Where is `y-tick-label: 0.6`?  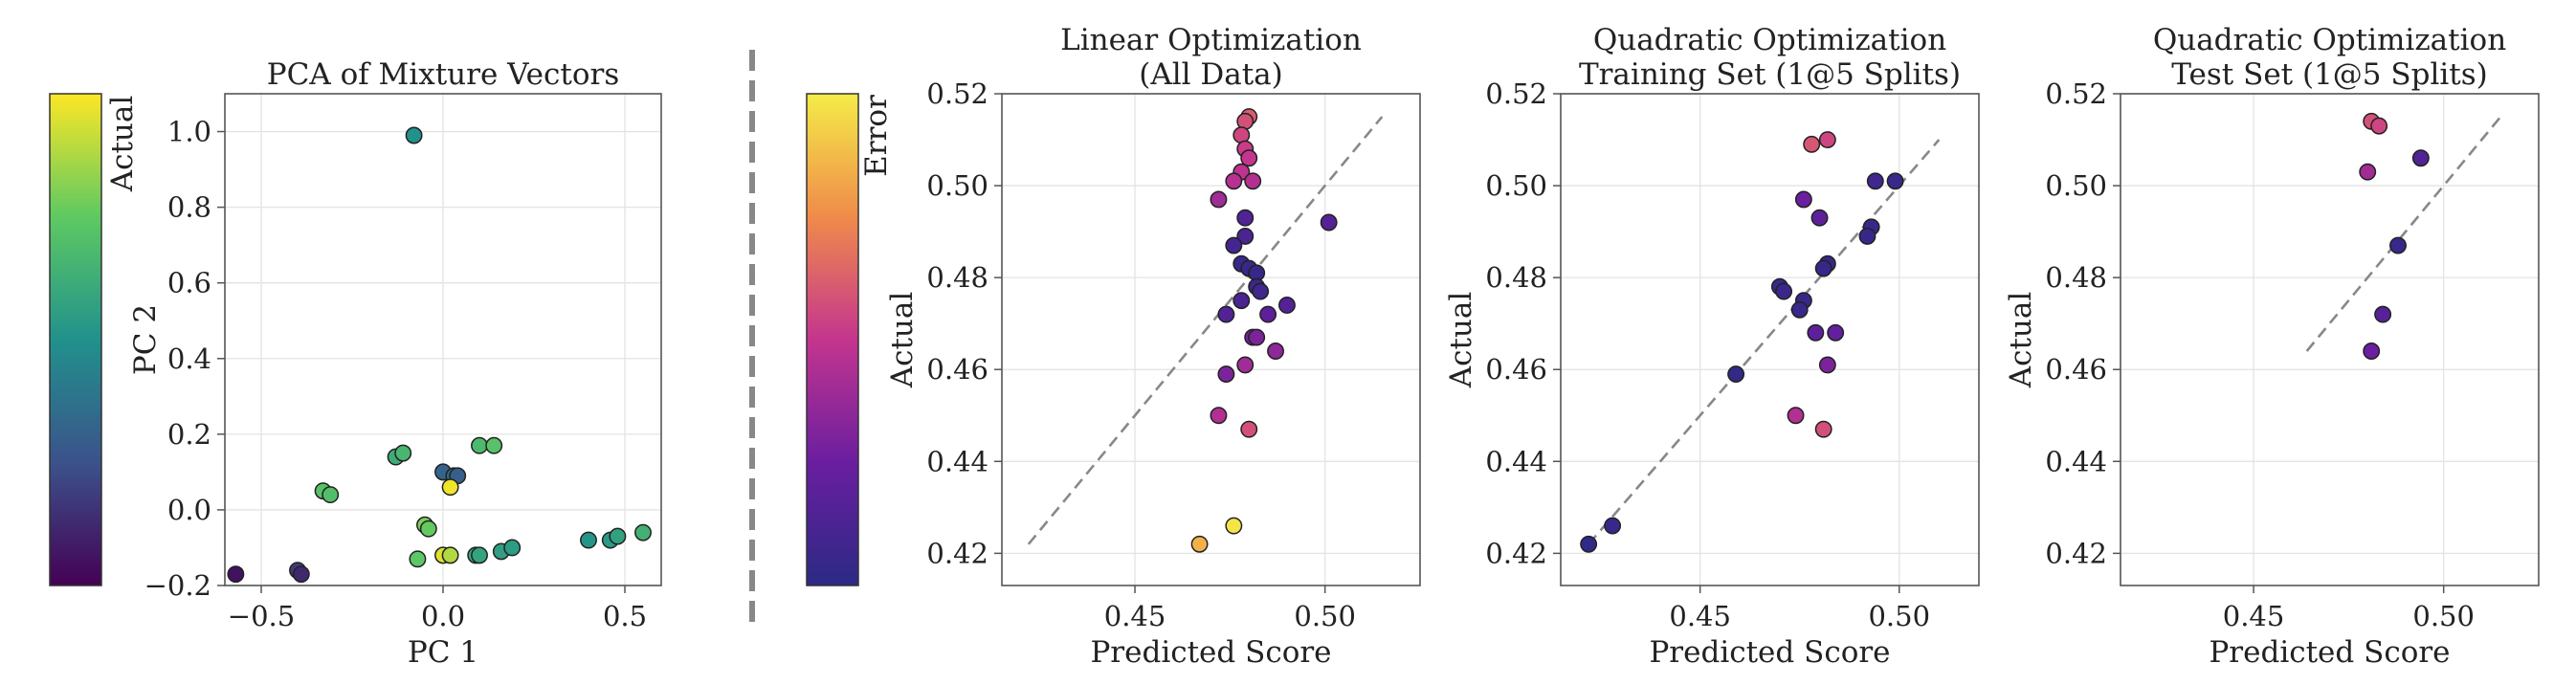
y-tick-label: 0.6 is located at coordinates (189, 283).